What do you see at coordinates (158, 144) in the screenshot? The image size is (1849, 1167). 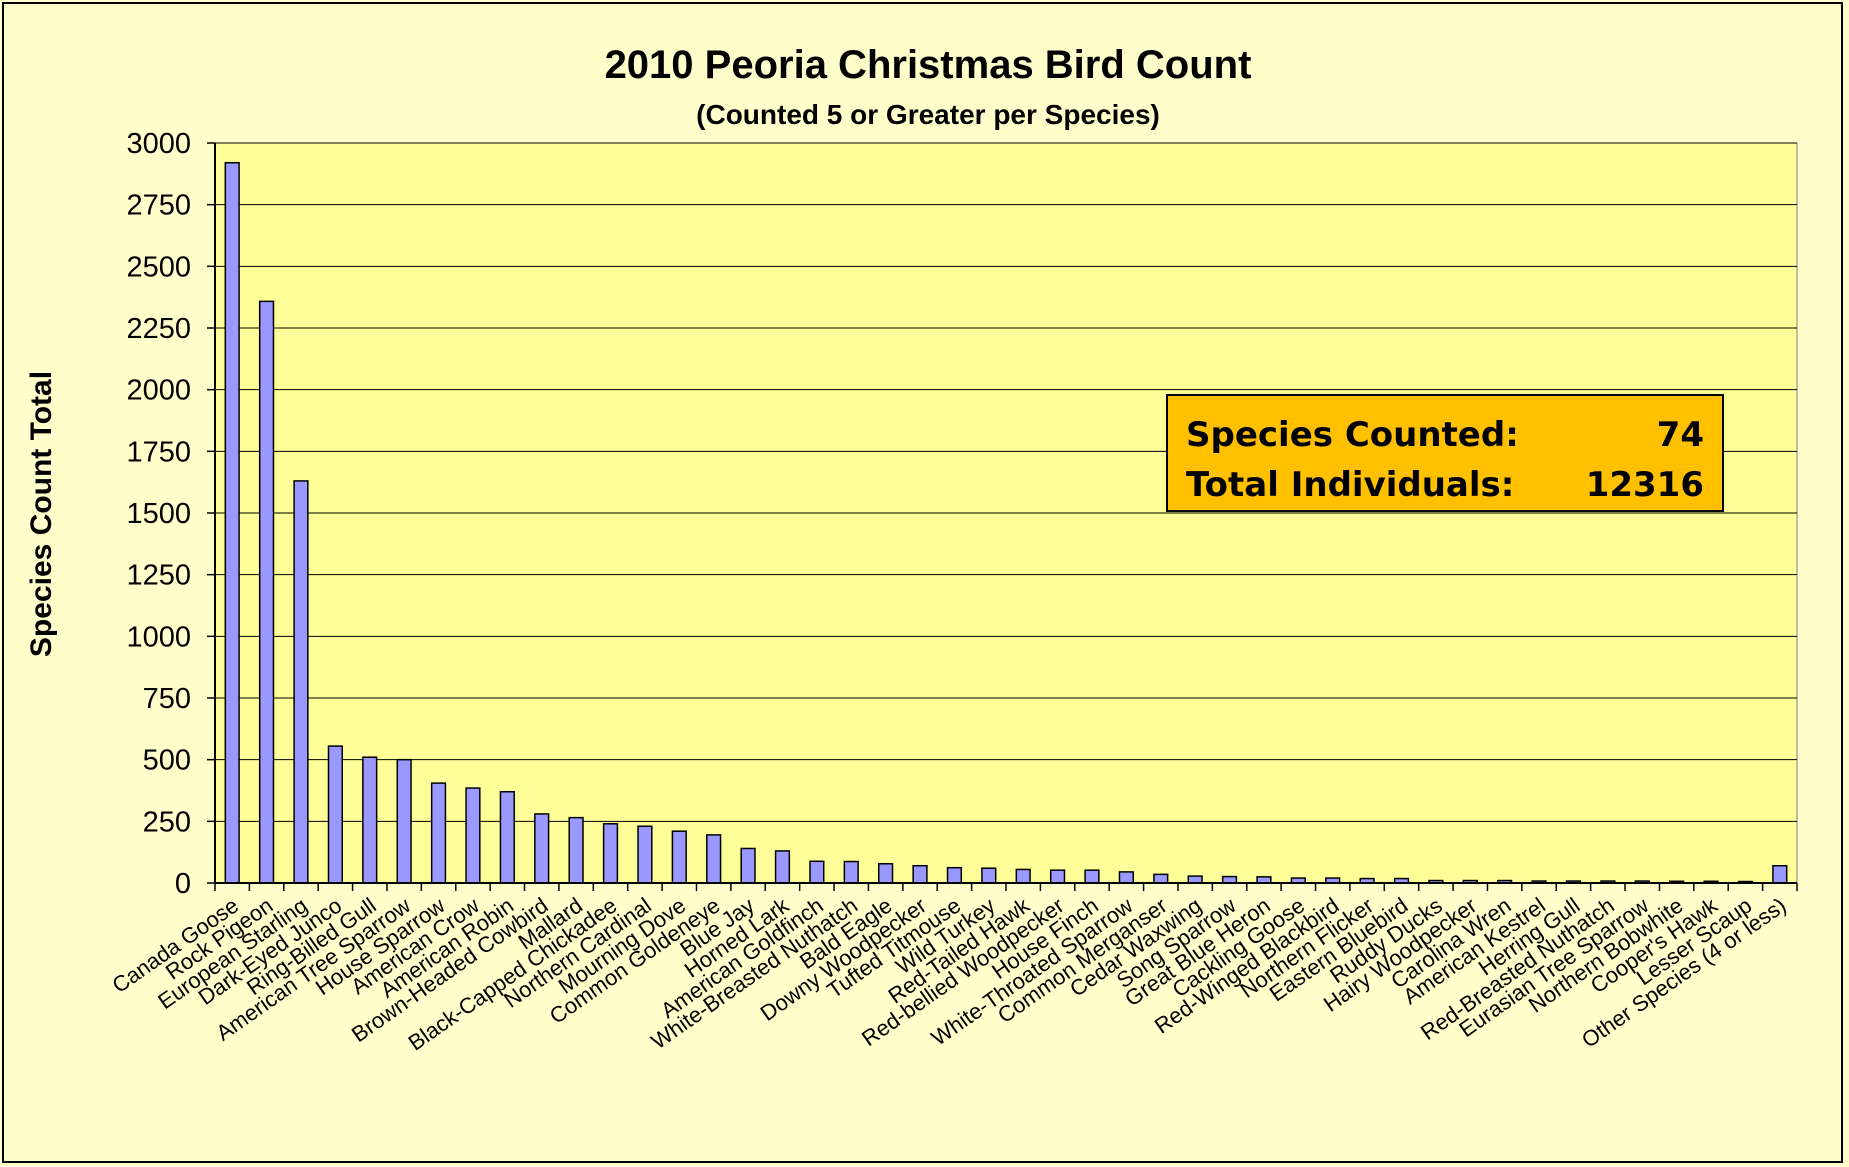 I see `y-tick-label: 3000` at bounding box center [158, 144].